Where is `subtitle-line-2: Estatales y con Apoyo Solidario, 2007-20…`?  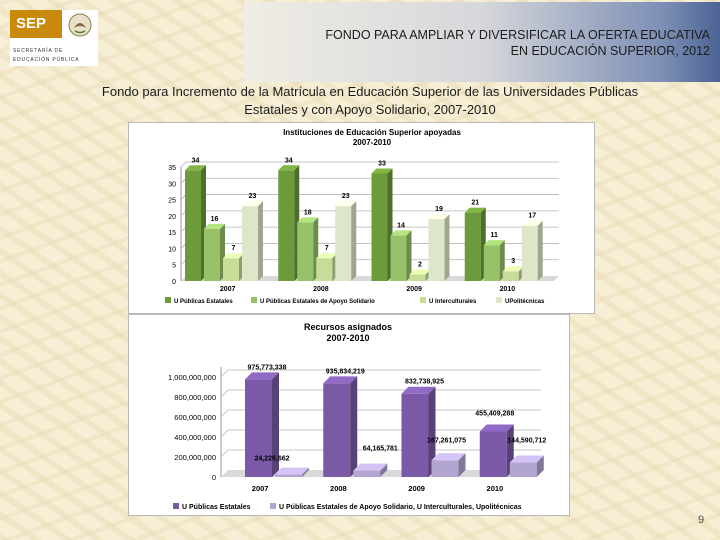 subtitle-line-2: Estatales y con Apoyo Solidario, 2007-20… is located at coordinates (370, 109).